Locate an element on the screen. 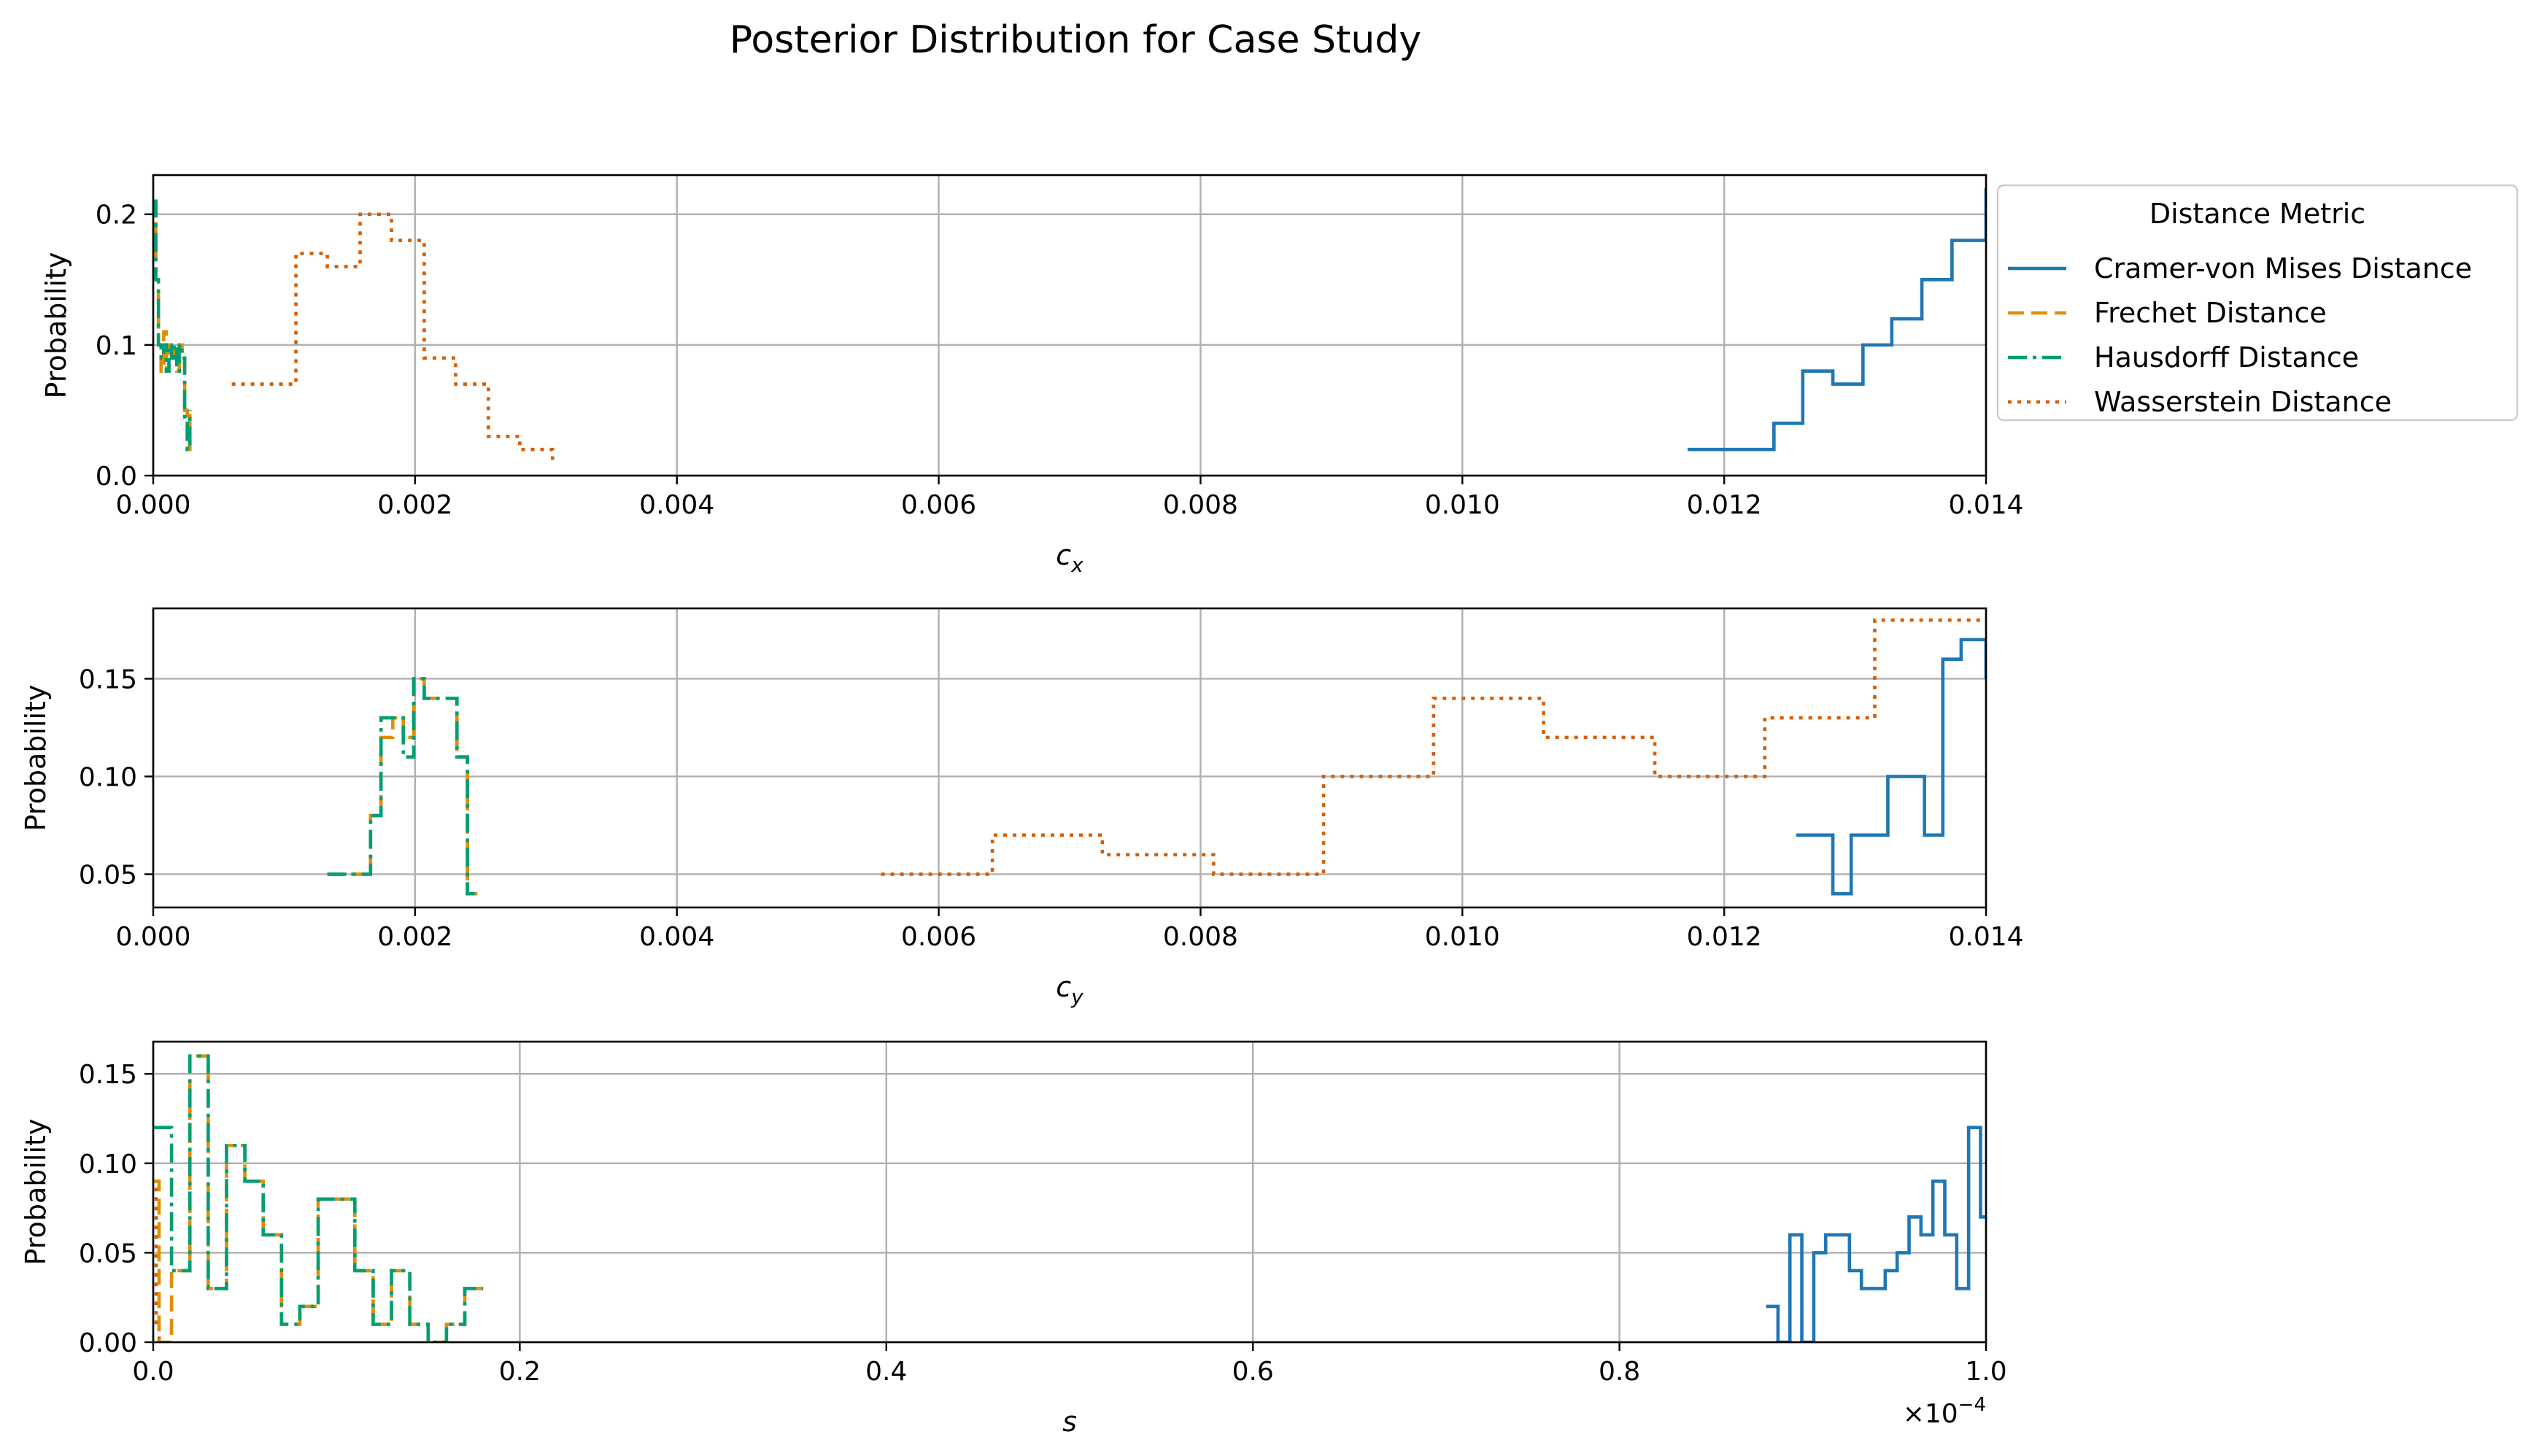  x-tick-label: 0.8 is located at coordinates (1619, 1372).